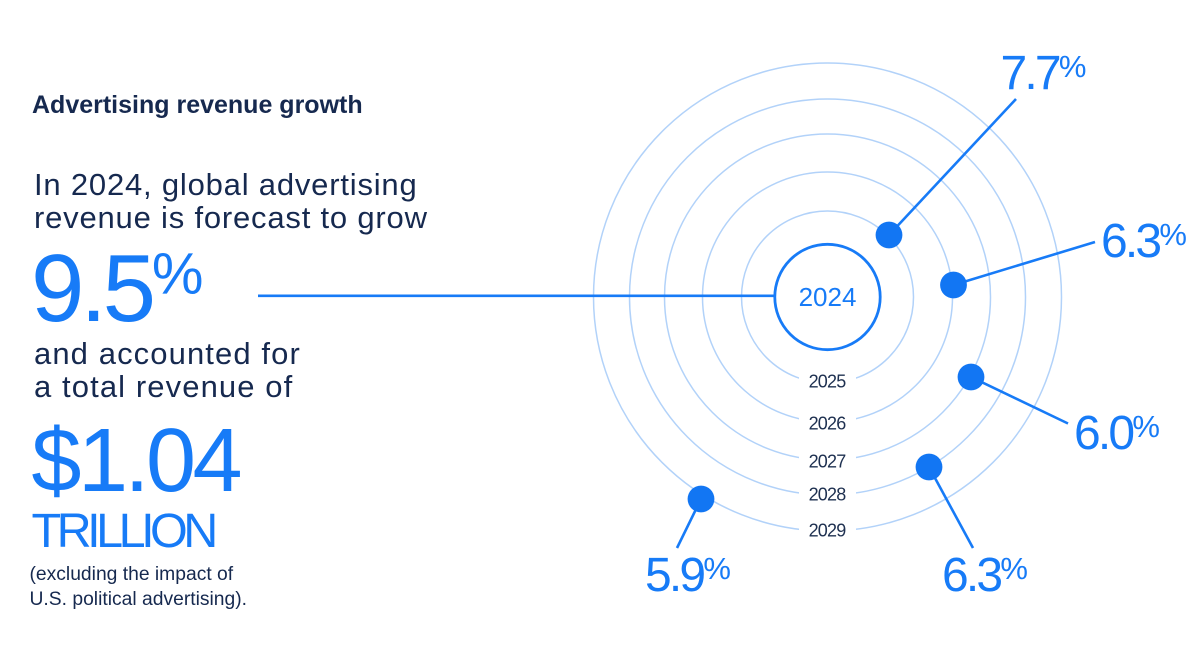 This screenshot has width=1200, height=651. Describe the element at coordinates (828, 462) in the screenshot. I see `svg-text: 2027` at that location.